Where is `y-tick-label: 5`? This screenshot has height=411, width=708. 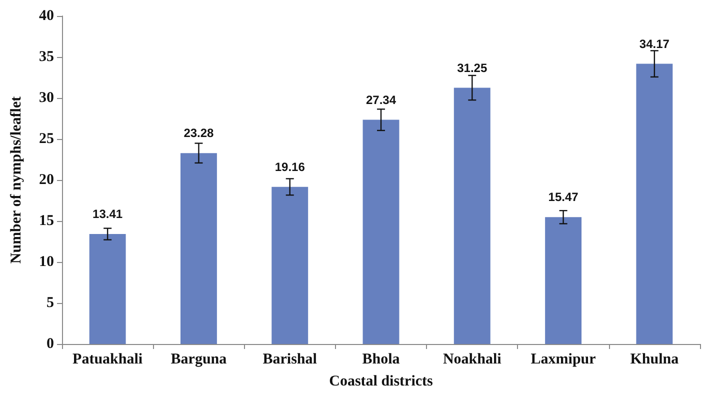
y-tick-label: 5 is located at coordinates (50, 303).